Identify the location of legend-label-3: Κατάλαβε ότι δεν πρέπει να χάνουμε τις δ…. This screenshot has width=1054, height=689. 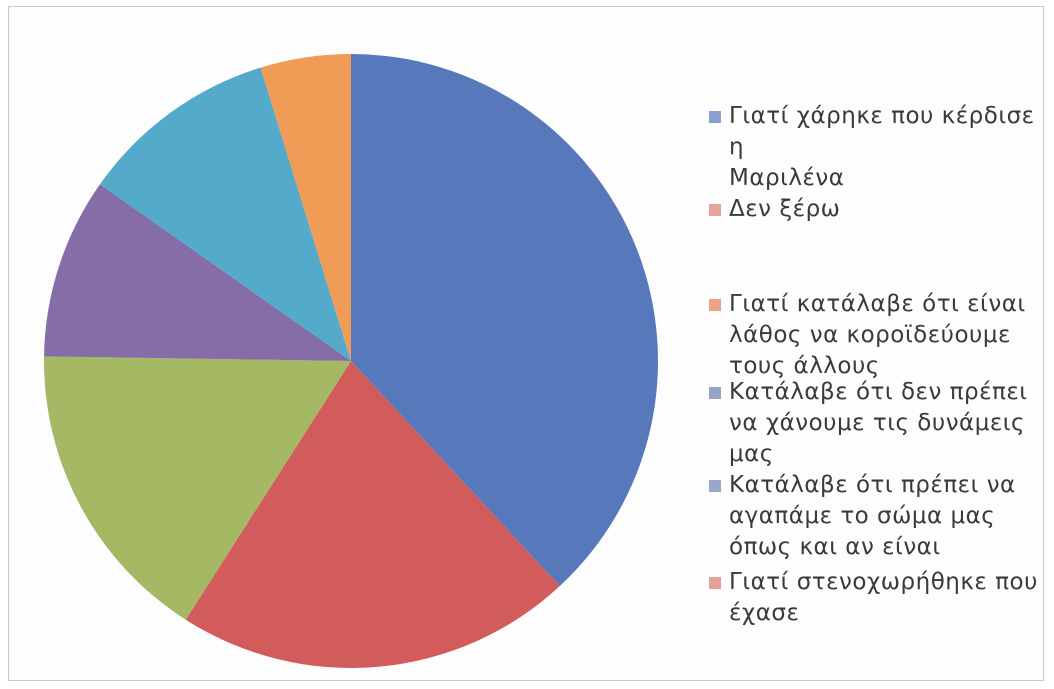
(878, 423).